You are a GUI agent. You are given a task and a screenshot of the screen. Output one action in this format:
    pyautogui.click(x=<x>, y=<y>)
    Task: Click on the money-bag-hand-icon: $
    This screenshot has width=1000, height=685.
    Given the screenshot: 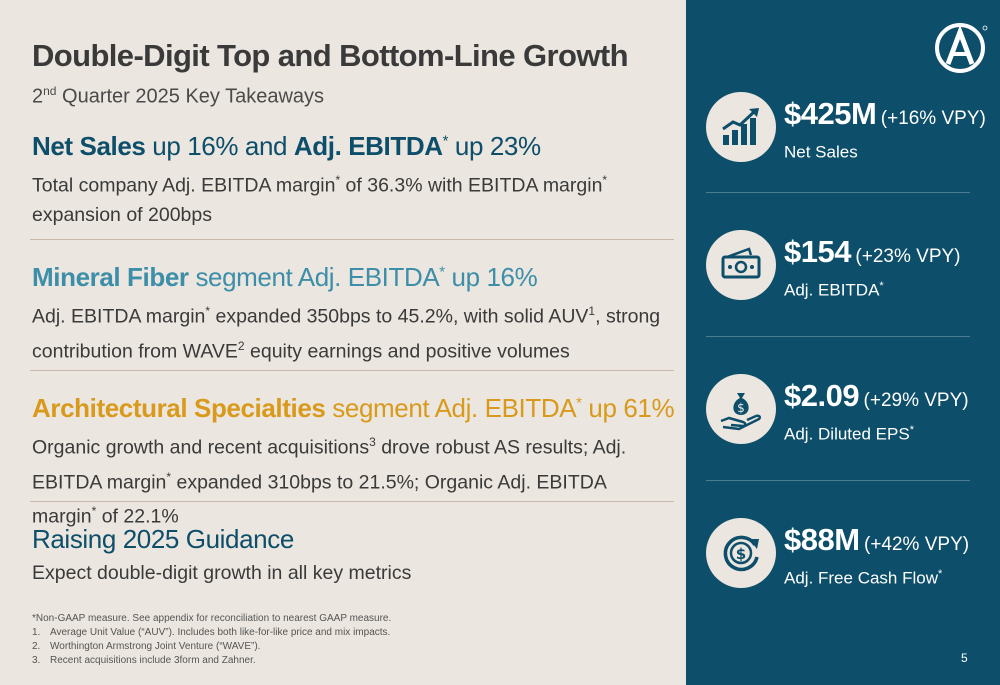 What is the action you would take?
    pyautogui.click(x=741, y=409)
    